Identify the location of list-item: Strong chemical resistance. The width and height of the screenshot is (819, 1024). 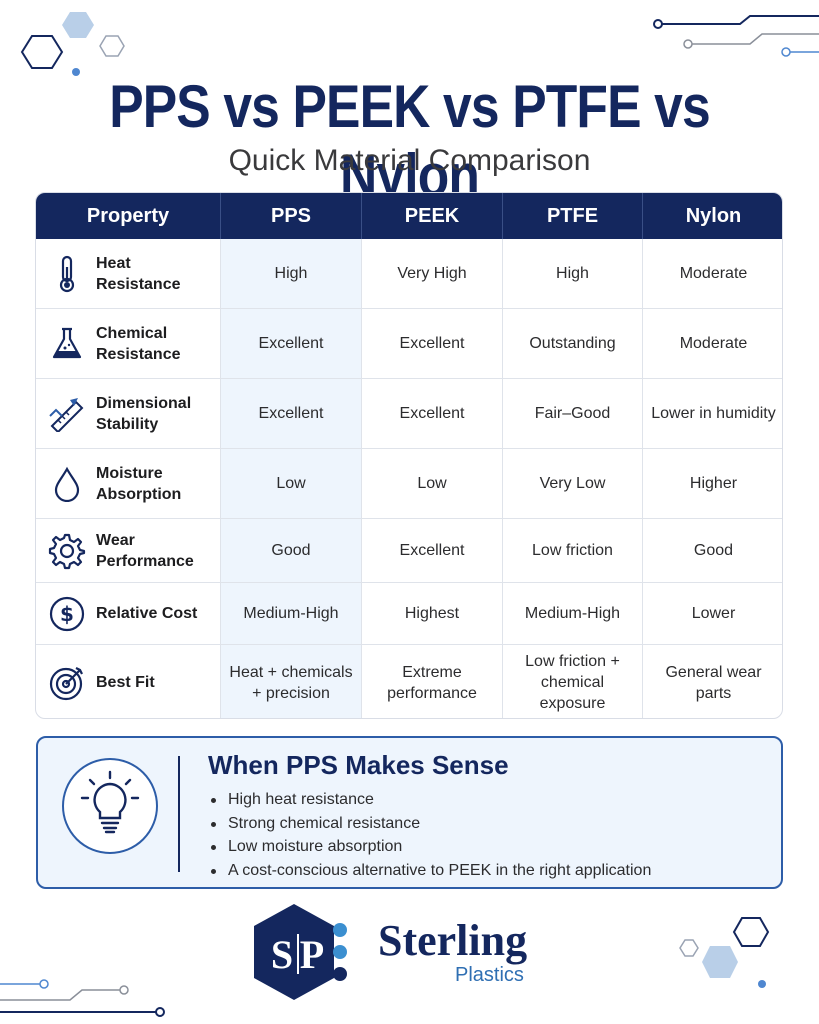
(429, 824).